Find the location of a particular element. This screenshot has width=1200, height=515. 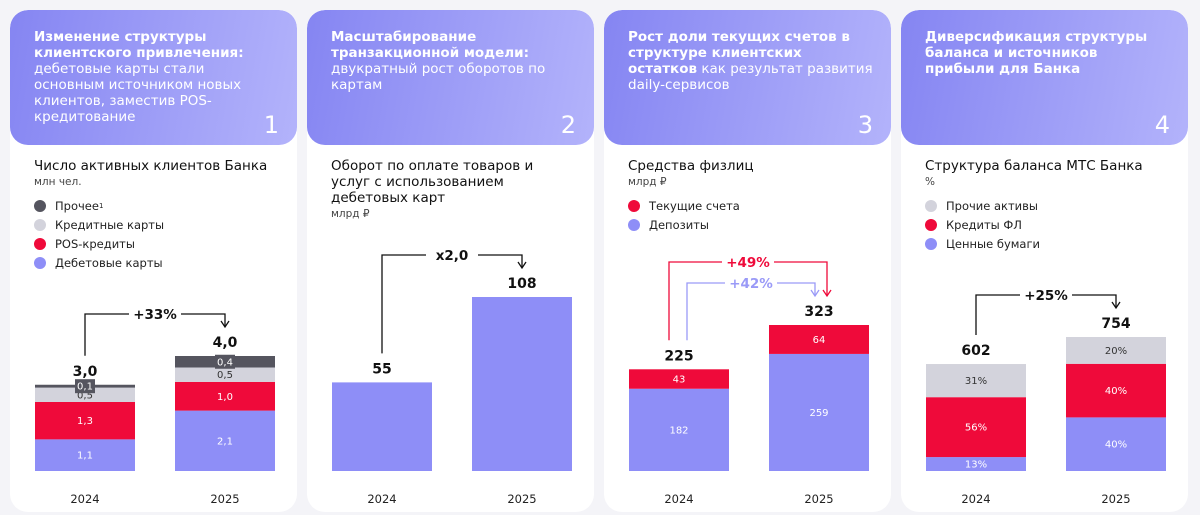

segment-label: 1,1 is located at coordinates (85, 456).